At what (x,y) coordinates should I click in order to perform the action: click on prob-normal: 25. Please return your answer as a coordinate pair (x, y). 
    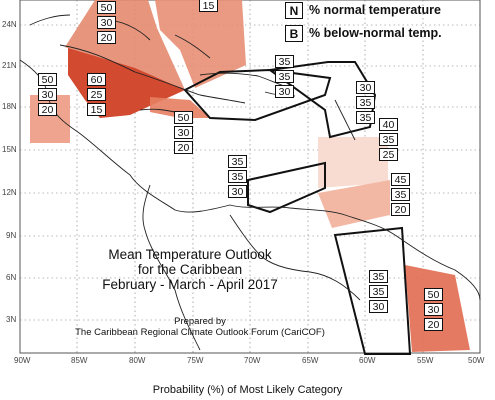
    Looking at the image, I should click on (96, 94).